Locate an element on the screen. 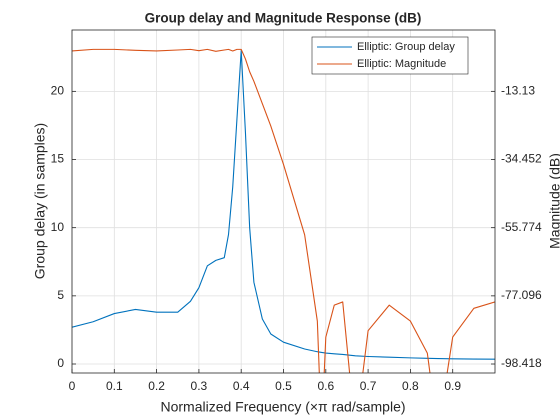 Image resolution: width=560 pixels, height=420 pixels. x-tick-label: 0.5 is located at coordinates (283, 386).